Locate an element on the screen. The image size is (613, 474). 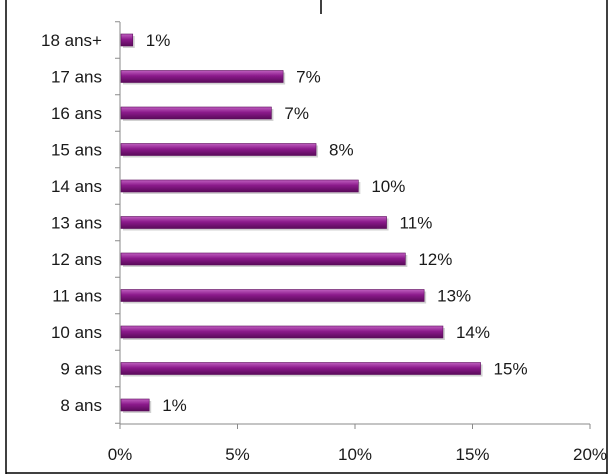
data-label: 15% is located at coordinates (511, 369).